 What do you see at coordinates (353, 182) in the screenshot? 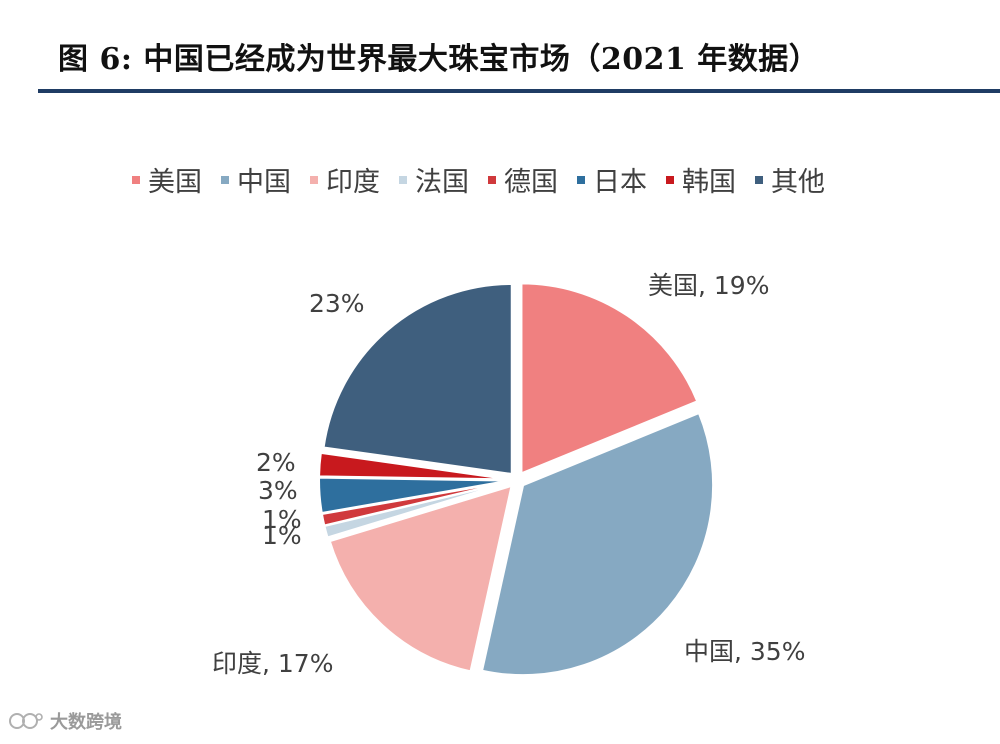
I see `legend-label: 印度` at bounding box center [353, 182].